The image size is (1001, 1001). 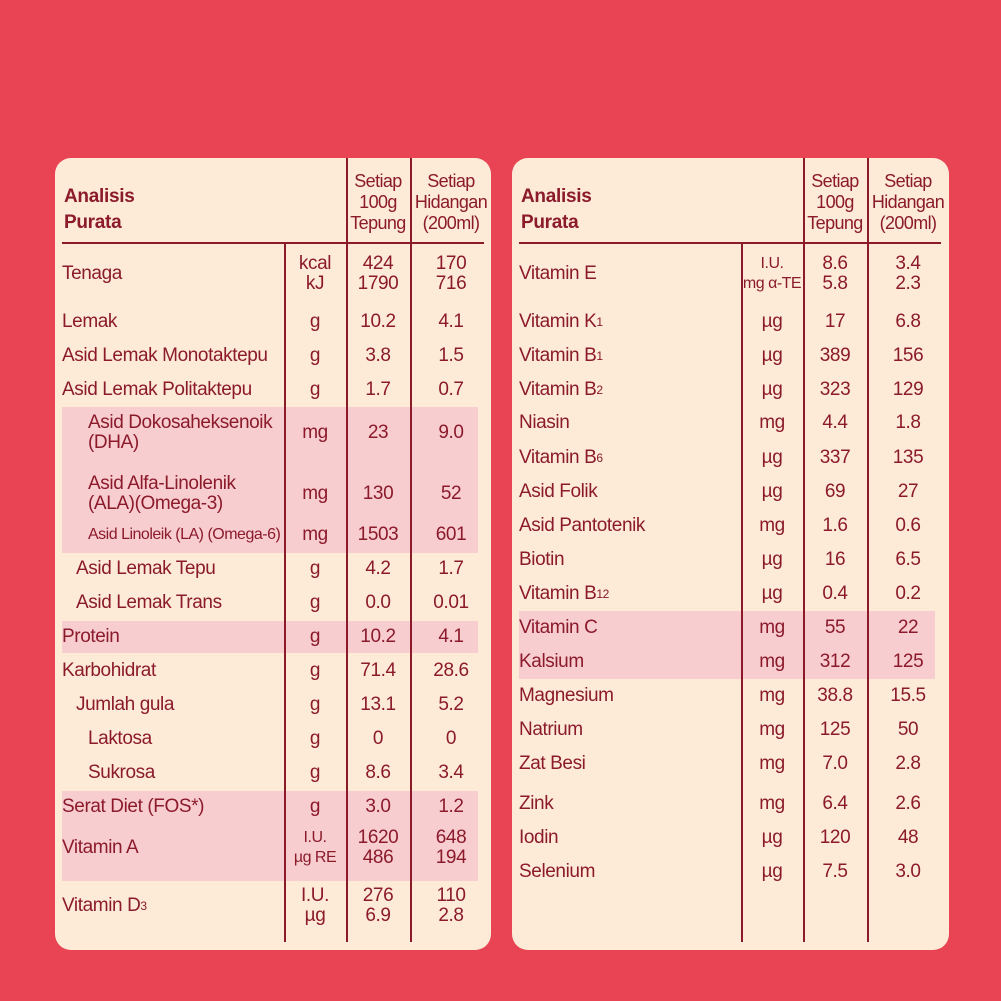 What do you see at coordinates (378, 603) in the screenshot?
I see `per-100g-value: 0.0` at bounding box center [378, 603].